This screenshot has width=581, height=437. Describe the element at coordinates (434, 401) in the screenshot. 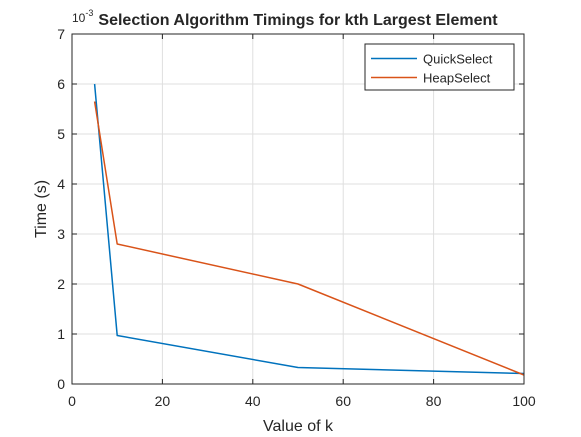

I see `x-tick-label: 80` at that location.